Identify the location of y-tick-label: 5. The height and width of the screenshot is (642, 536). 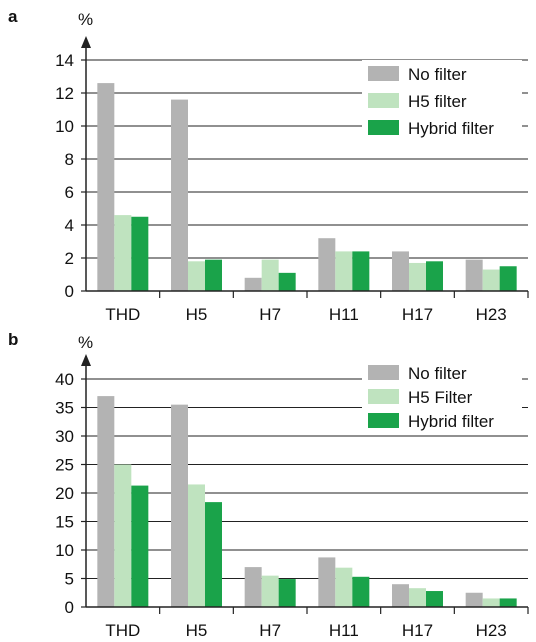
(69, 579).